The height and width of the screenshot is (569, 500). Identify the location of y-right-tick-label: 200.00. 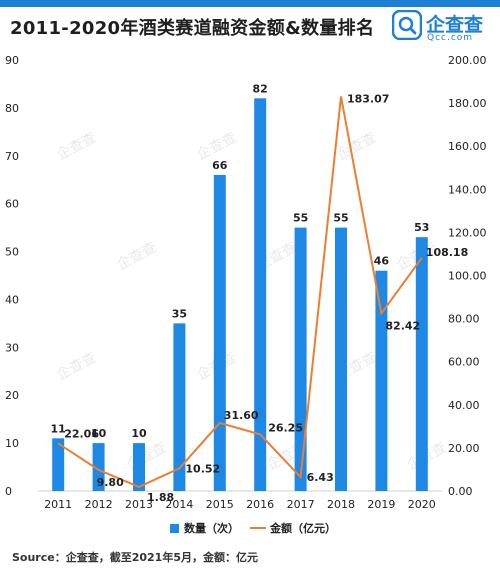
(467, 60).